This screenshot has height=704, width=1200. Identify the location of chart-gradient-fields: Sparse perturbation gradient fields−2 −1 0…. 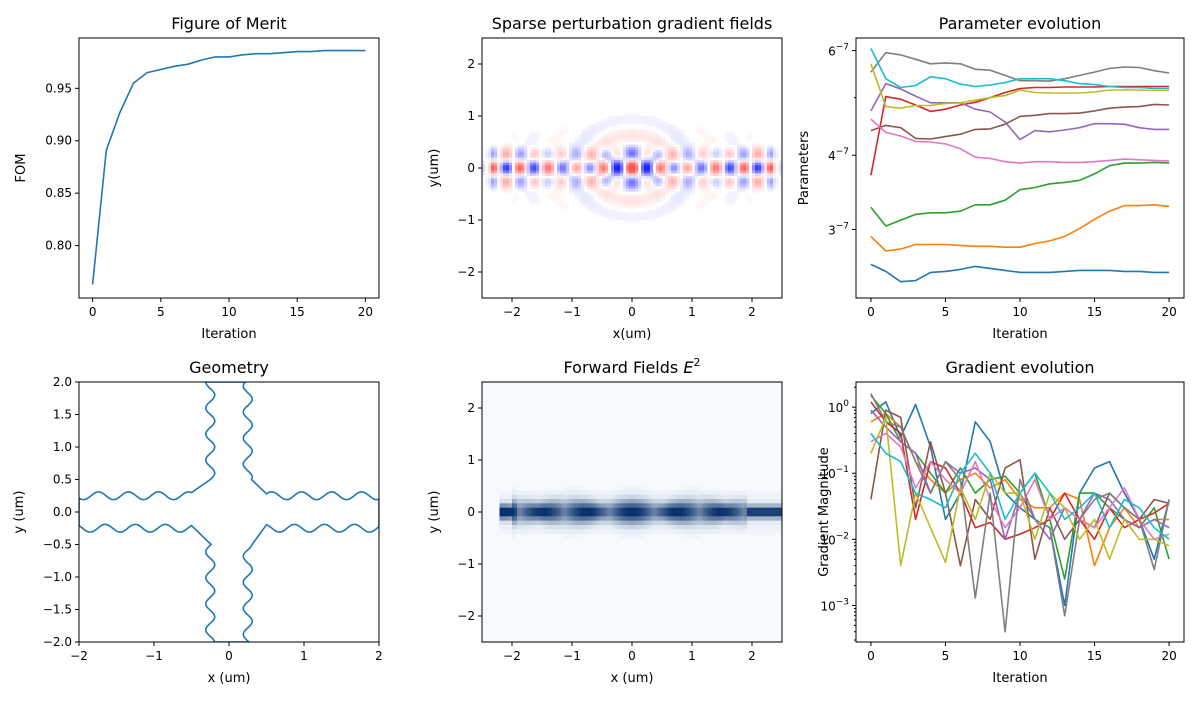
(605, 178).